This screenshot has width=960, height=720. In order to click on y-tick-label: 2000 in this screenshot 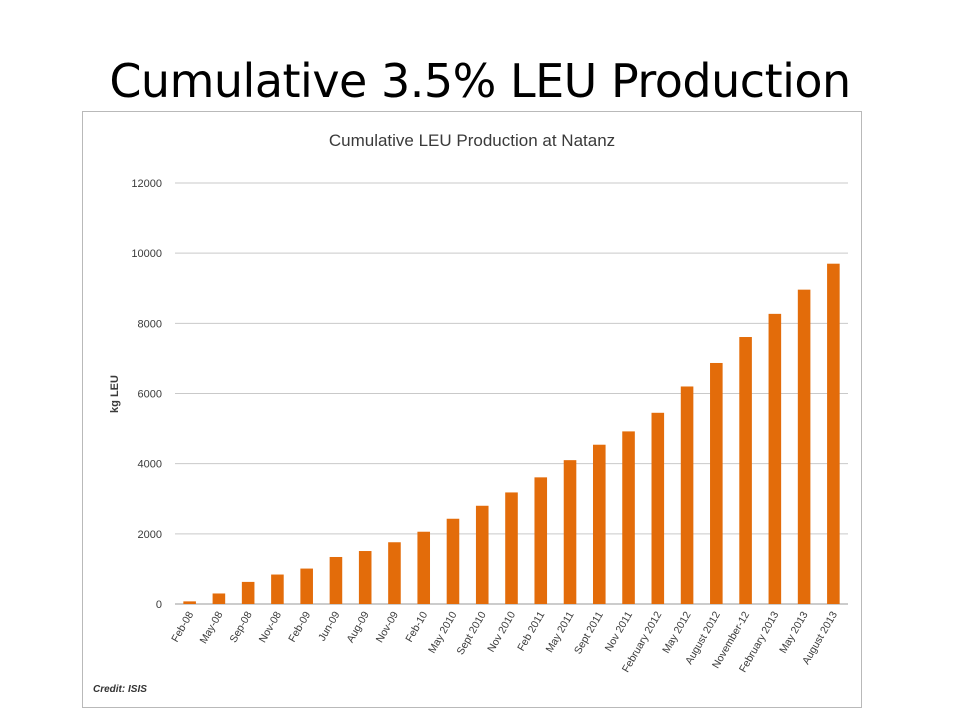, I will do `click(150, 535)`.